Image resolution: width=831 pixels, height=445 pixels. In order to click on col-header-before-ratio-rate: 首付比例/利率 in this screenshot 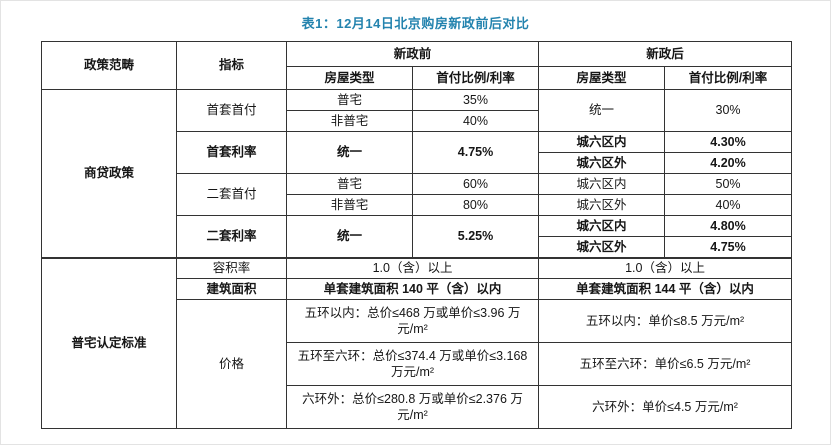, I will do `click(475, 78)`.